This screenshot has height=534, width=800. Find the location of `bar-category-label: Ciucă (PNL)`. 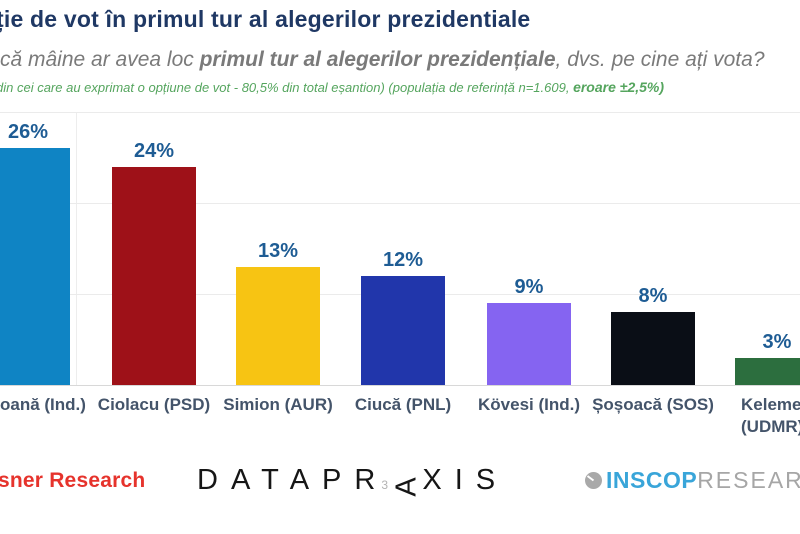

bar-category-label: Ciucă (PNL) is located at coordinates (403, 405).